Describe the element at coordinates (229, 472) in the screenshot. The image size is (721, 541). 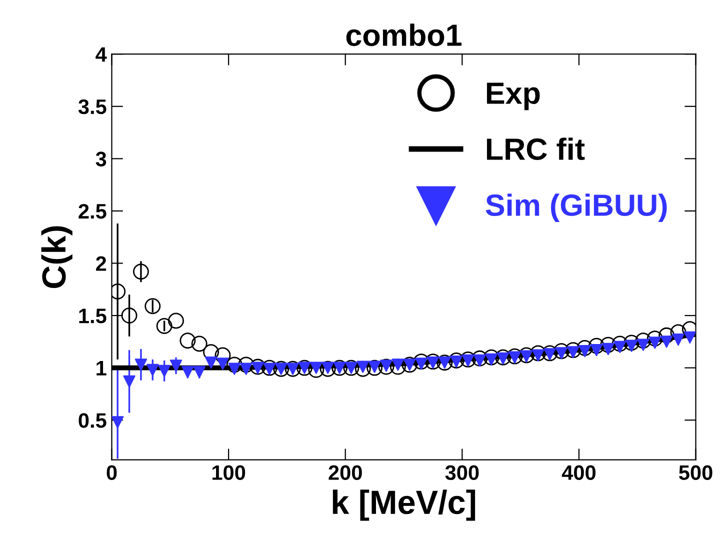
I see `x-tick-label: 100` at that location.